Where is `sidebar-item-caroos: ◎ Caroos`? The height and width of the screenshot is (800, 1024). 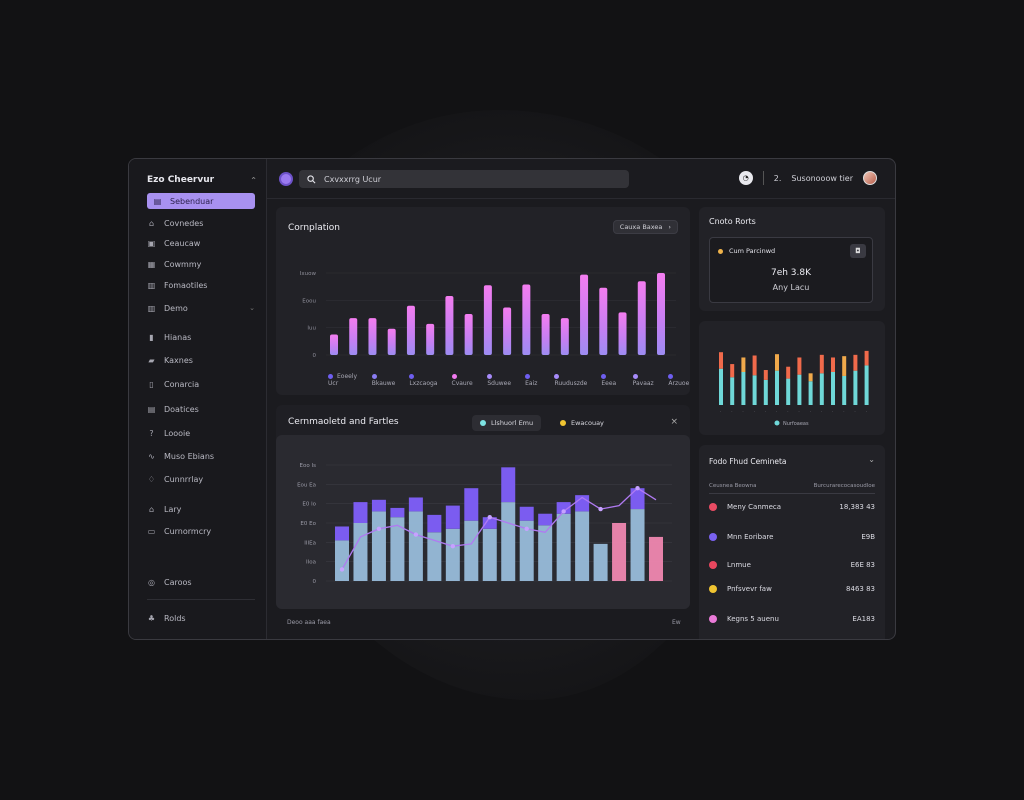 sidebar-item-caroos: ◎ Caroos is located at coordinates (201, 582).